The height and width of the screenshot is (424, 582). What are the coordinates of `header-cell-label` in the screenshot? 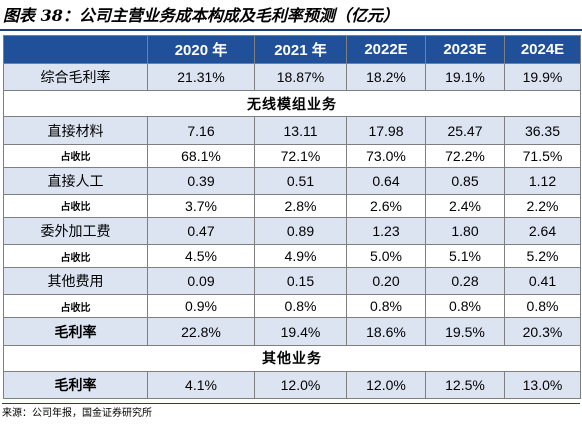 It's located at (75, 49).